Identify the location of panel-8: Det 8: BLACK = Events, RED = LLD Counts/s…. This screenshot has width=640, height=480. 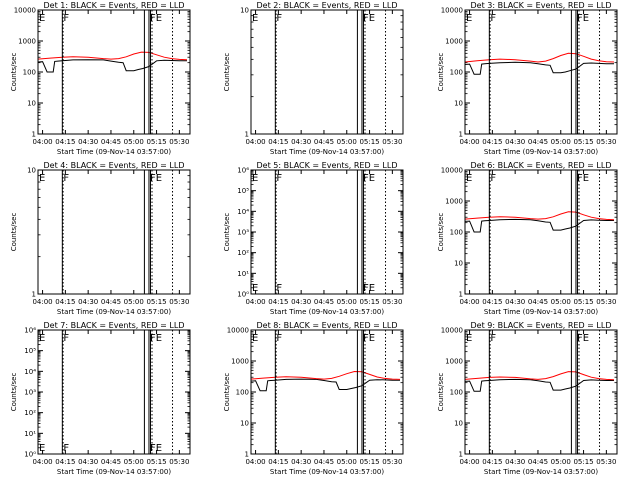
(313, 398).